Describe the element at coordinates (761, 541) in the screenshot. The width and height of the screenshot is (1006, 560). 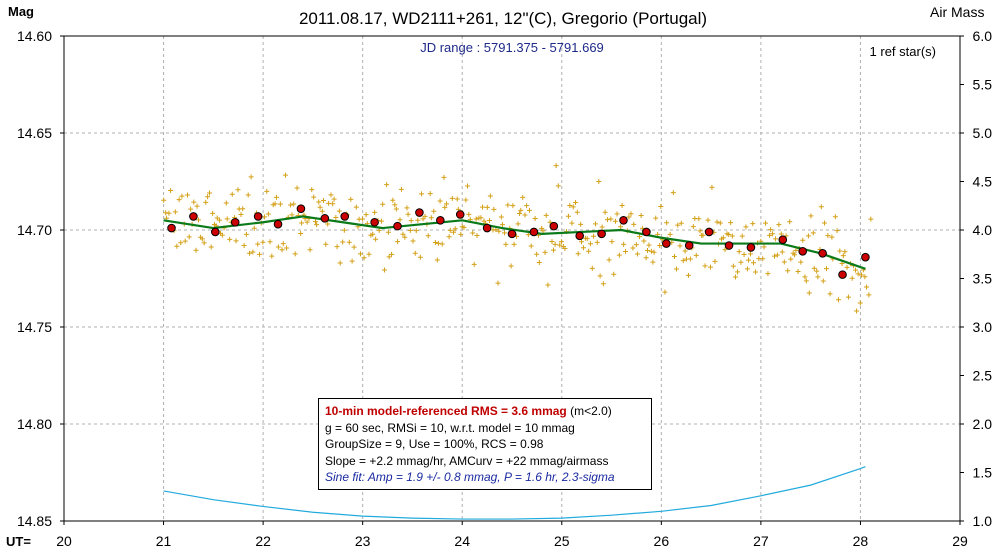
I see `x-tick-label: 27` at that location.